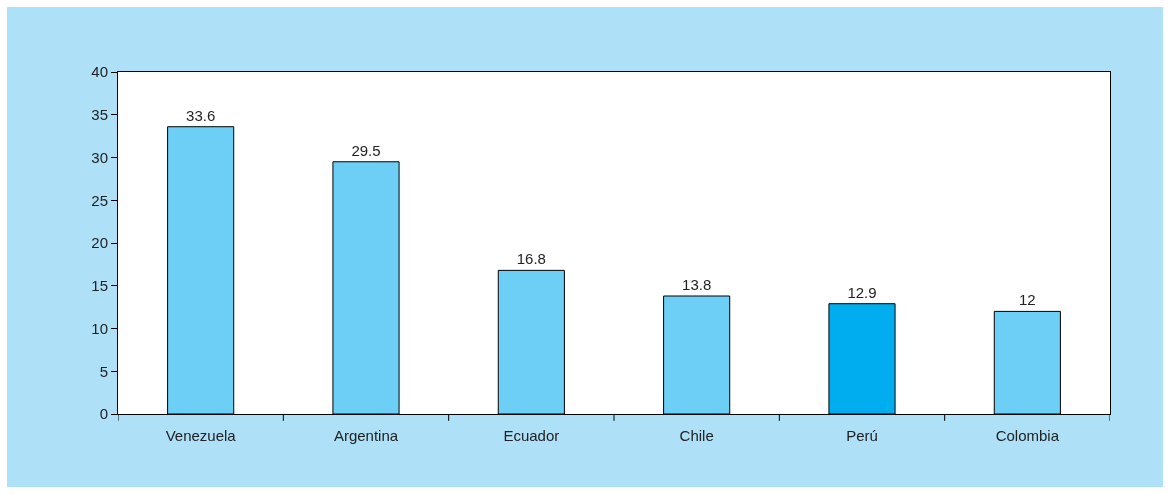 This screenshot has width=1170, height=494. Describe the element at coordinates (531, 259) in the screenshot. I see `data-label: 16.8` at that location.